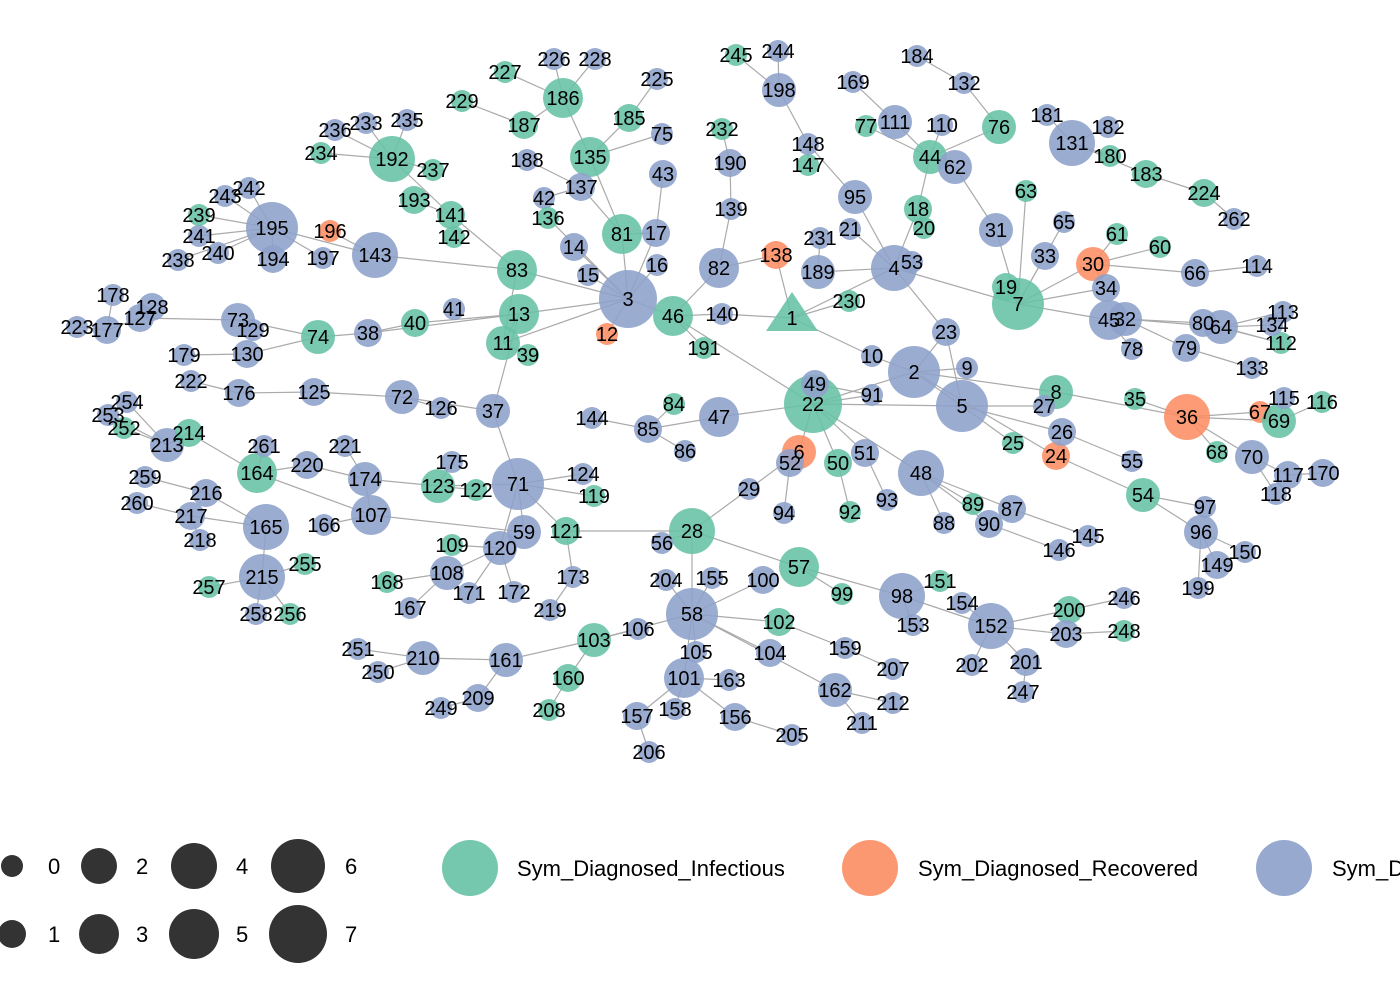 The height and width of the screenshot is (1000, 1400). Describe the element at coordinates (1132, 350) in the screenshot. I see `node-label-78: 78` at that location.